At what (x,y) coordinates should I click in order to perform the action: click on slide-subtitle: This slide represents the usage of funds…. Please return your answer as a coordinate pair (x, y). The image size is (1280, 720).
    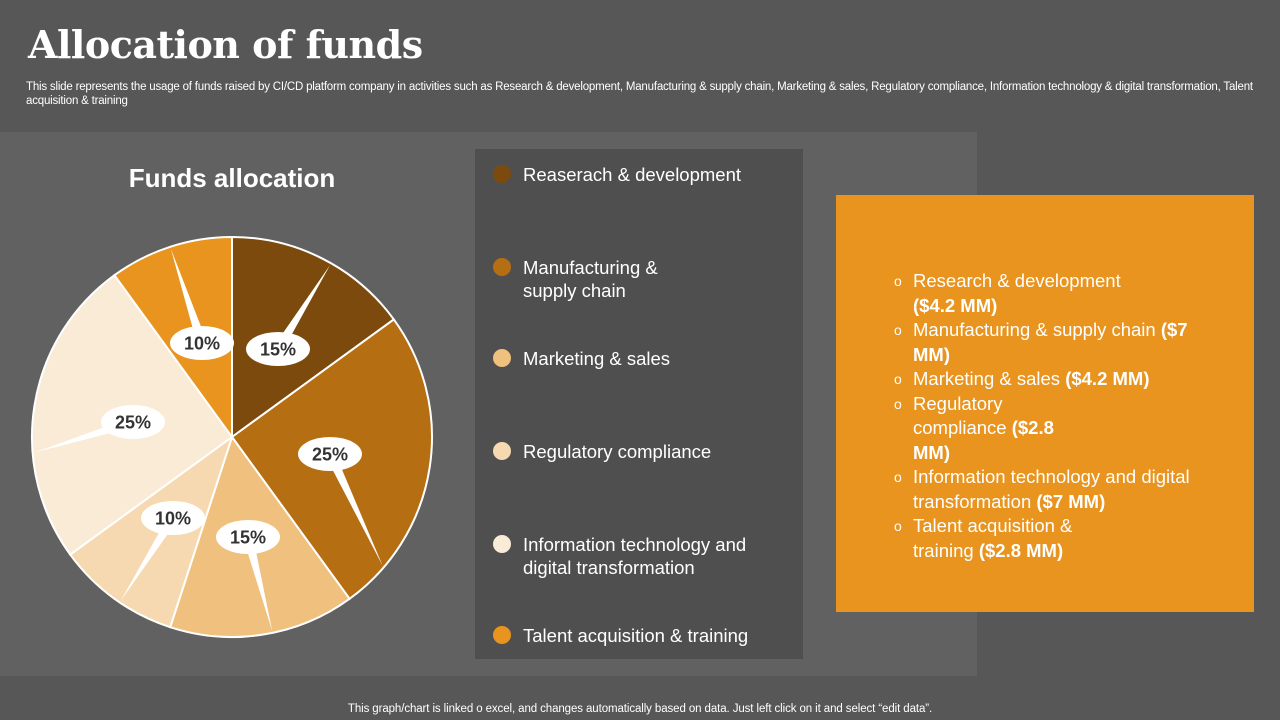
    Looking at the image, I should click on (639, 94).